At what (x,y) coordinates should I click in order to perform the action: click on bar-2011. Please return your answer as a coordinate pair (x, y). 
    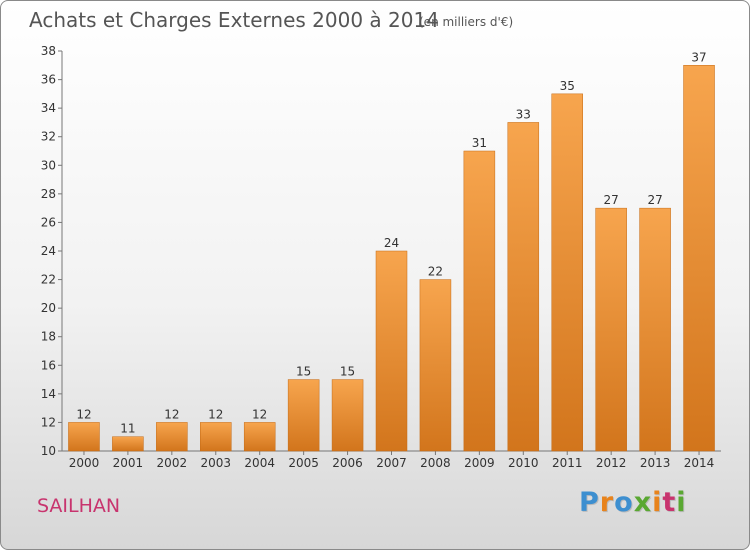
    Looking at the image, I should click on (567, 272).